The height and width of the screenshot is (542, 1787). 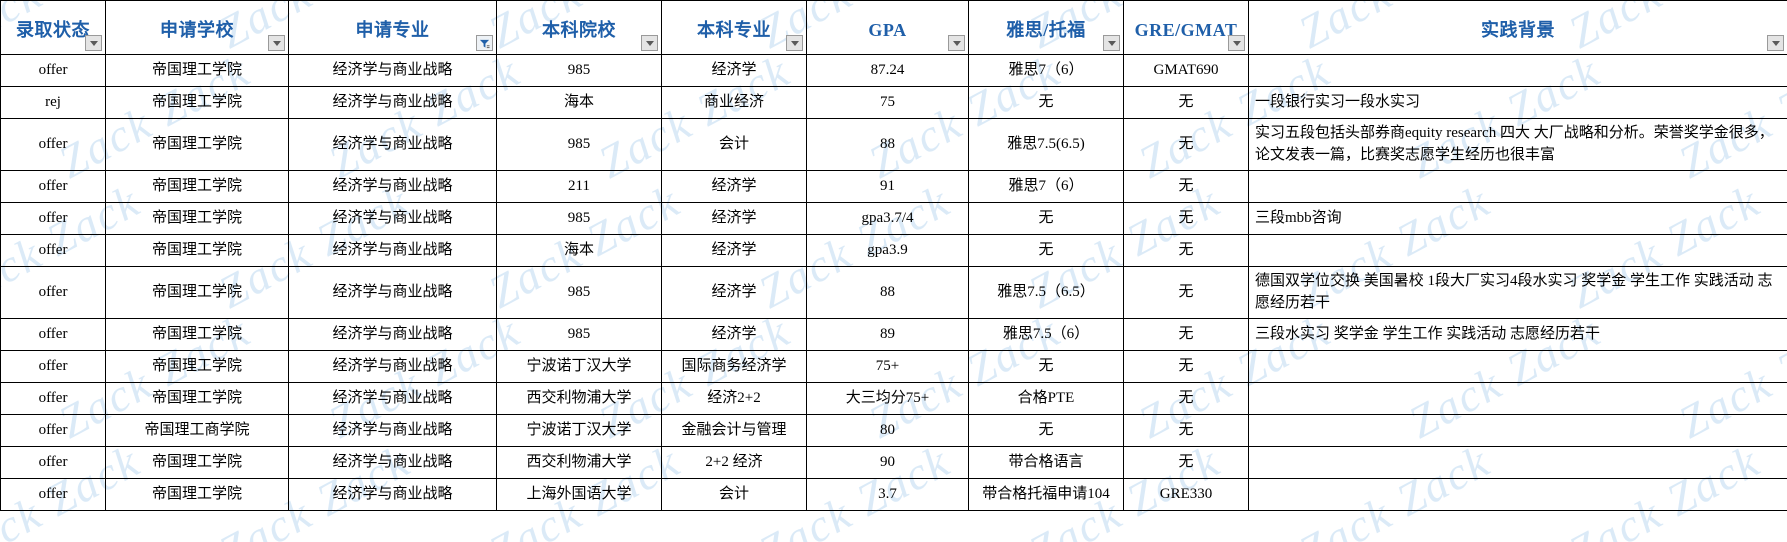 I want to click on cell-gpa: 91, so click(x=887, y=186).